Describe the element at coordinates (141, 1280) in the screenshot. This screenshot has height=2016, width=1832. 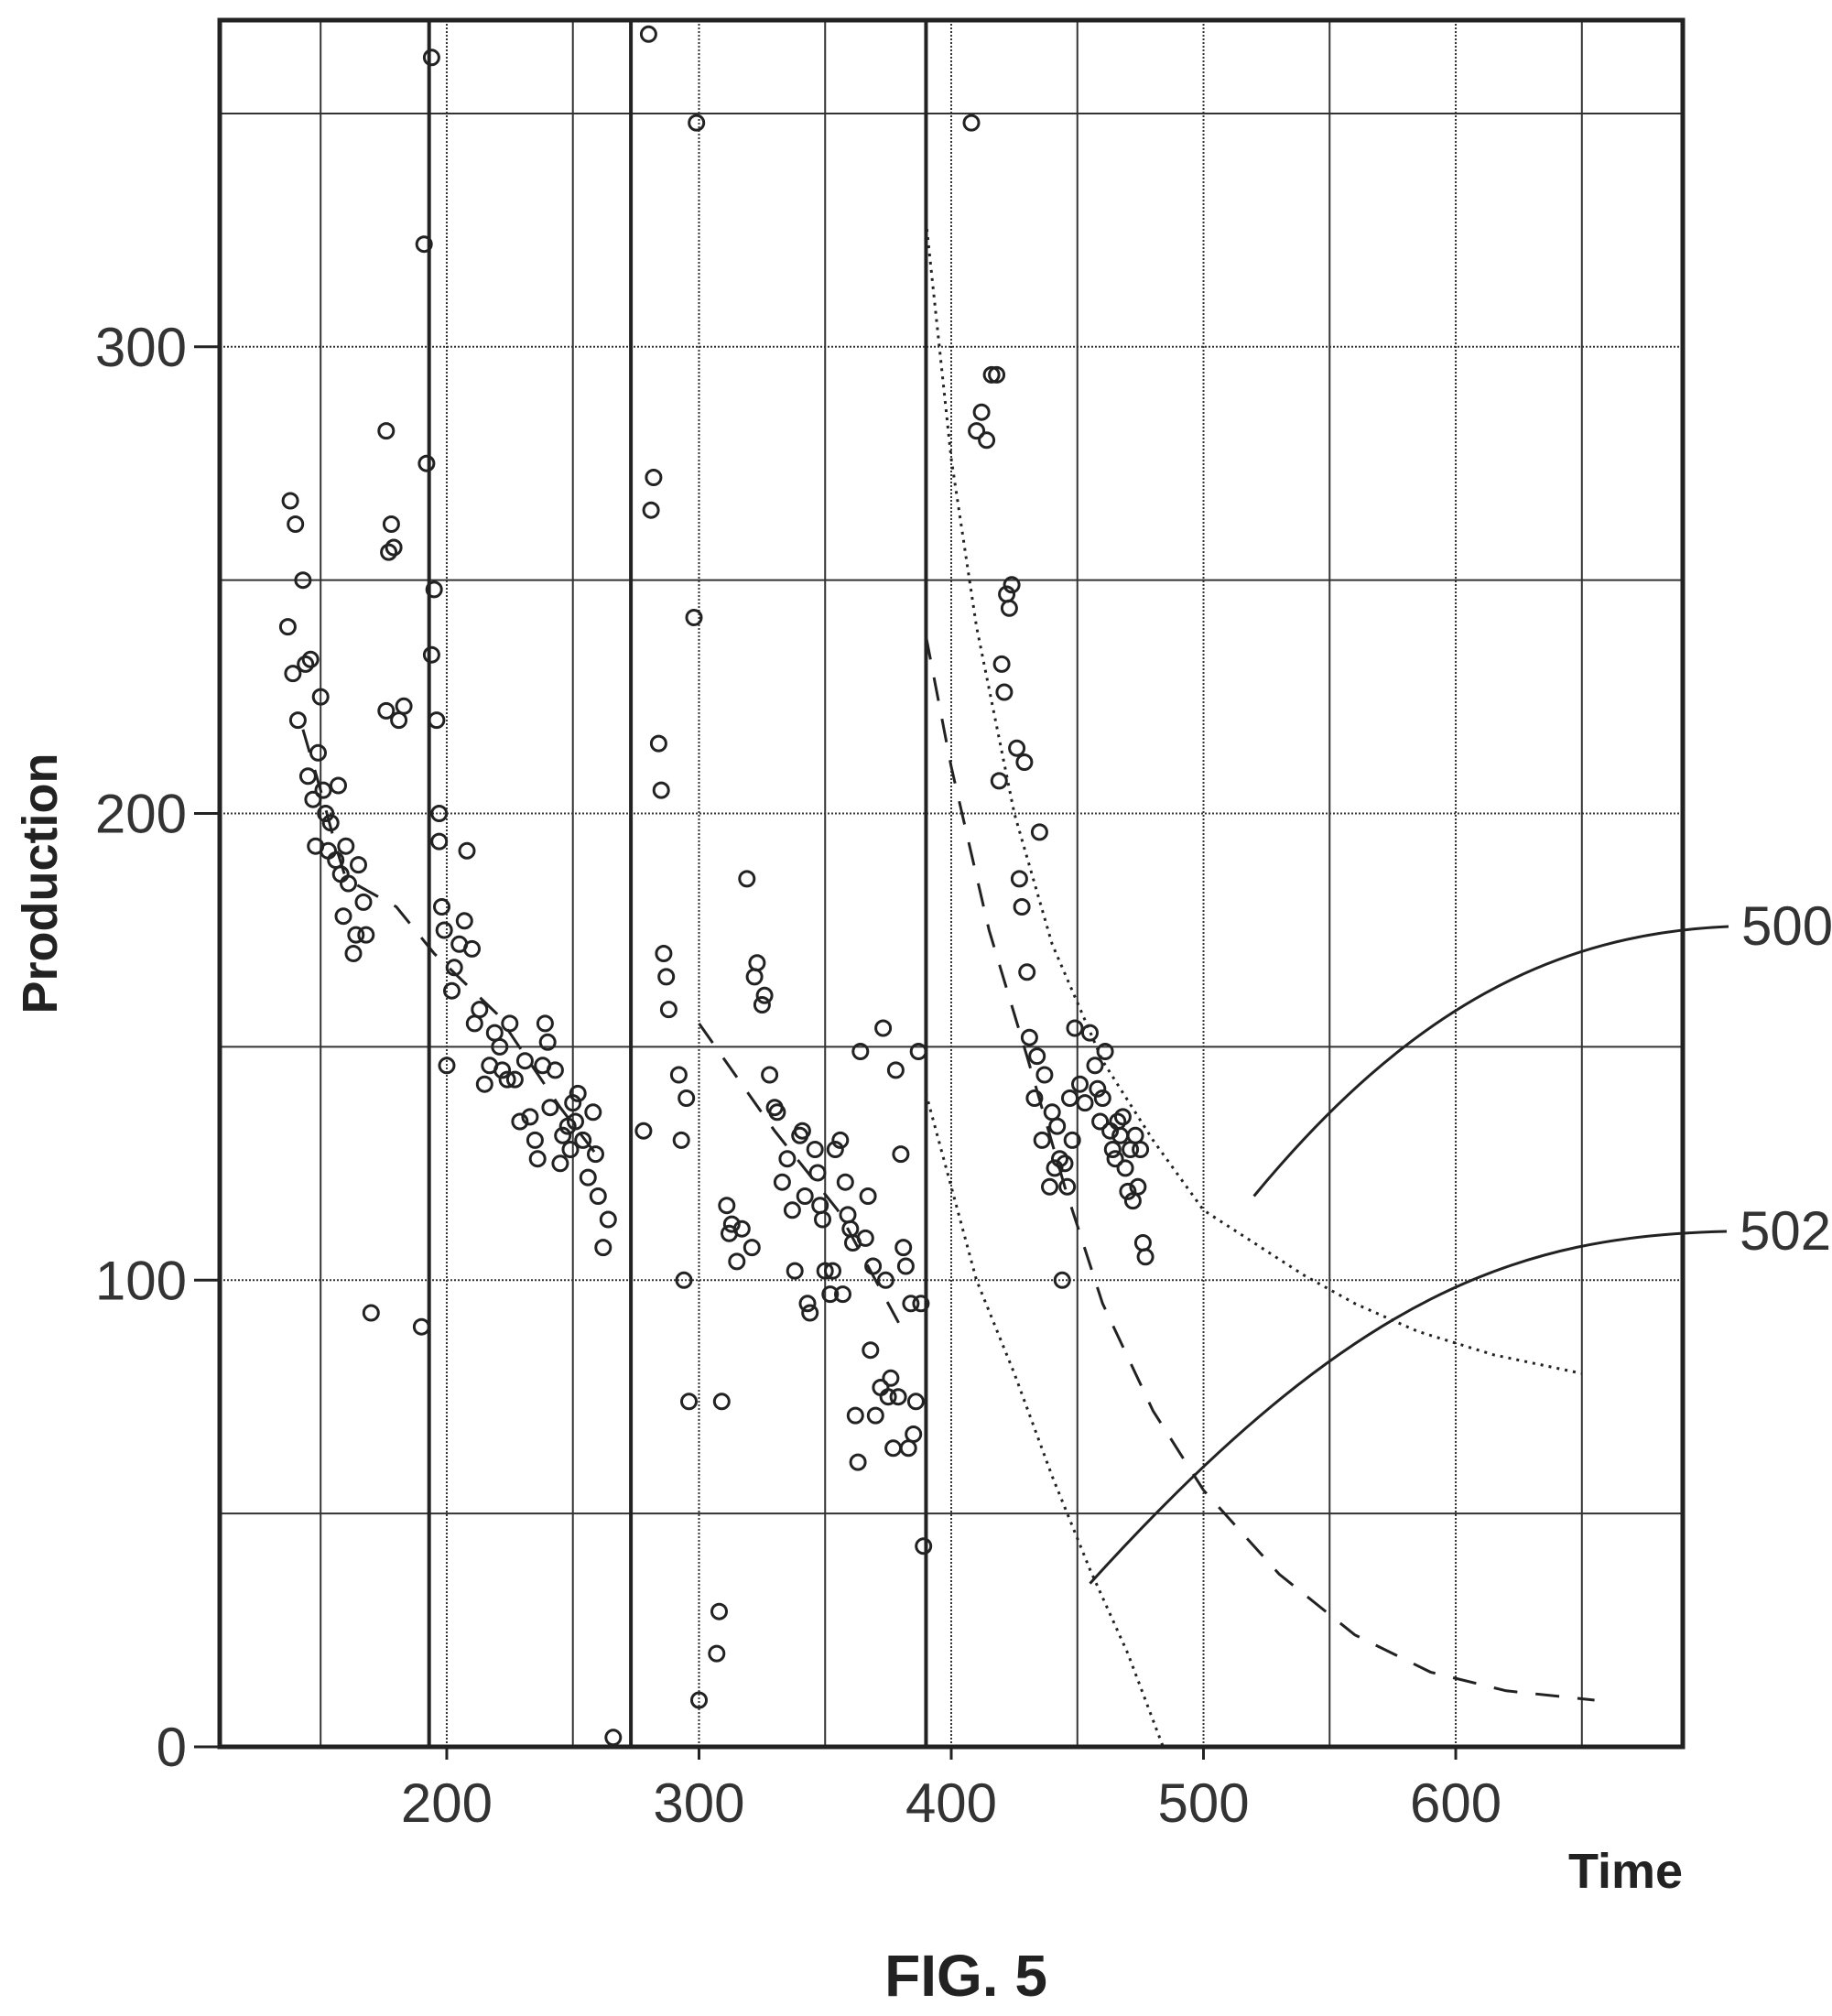
I see `y-tick-label: 100` at that location.